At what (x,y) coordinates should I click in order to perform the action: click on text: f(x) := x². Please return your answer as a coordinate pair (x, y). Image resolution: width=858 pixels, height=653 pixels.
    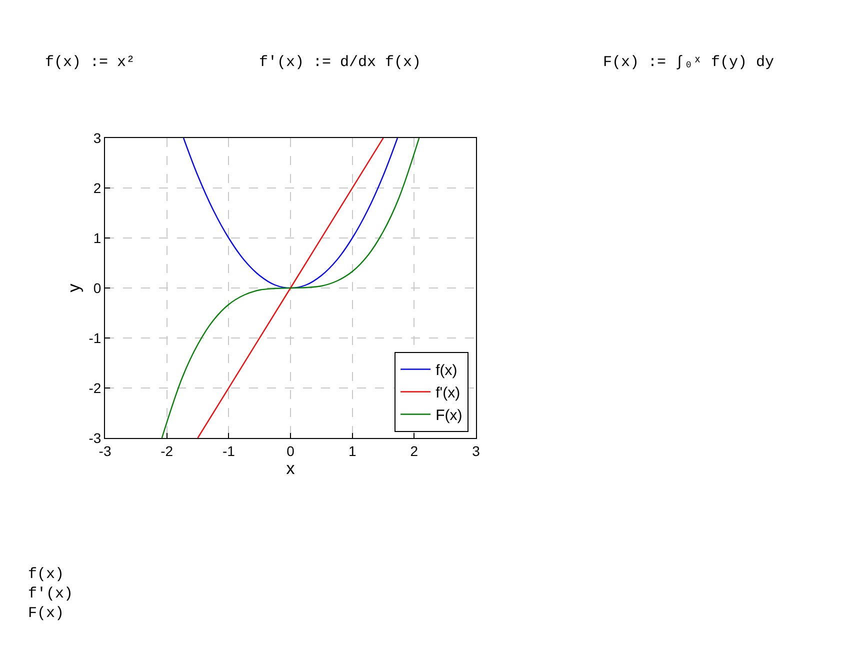
    Looking at the image, I should click on (90, 62).